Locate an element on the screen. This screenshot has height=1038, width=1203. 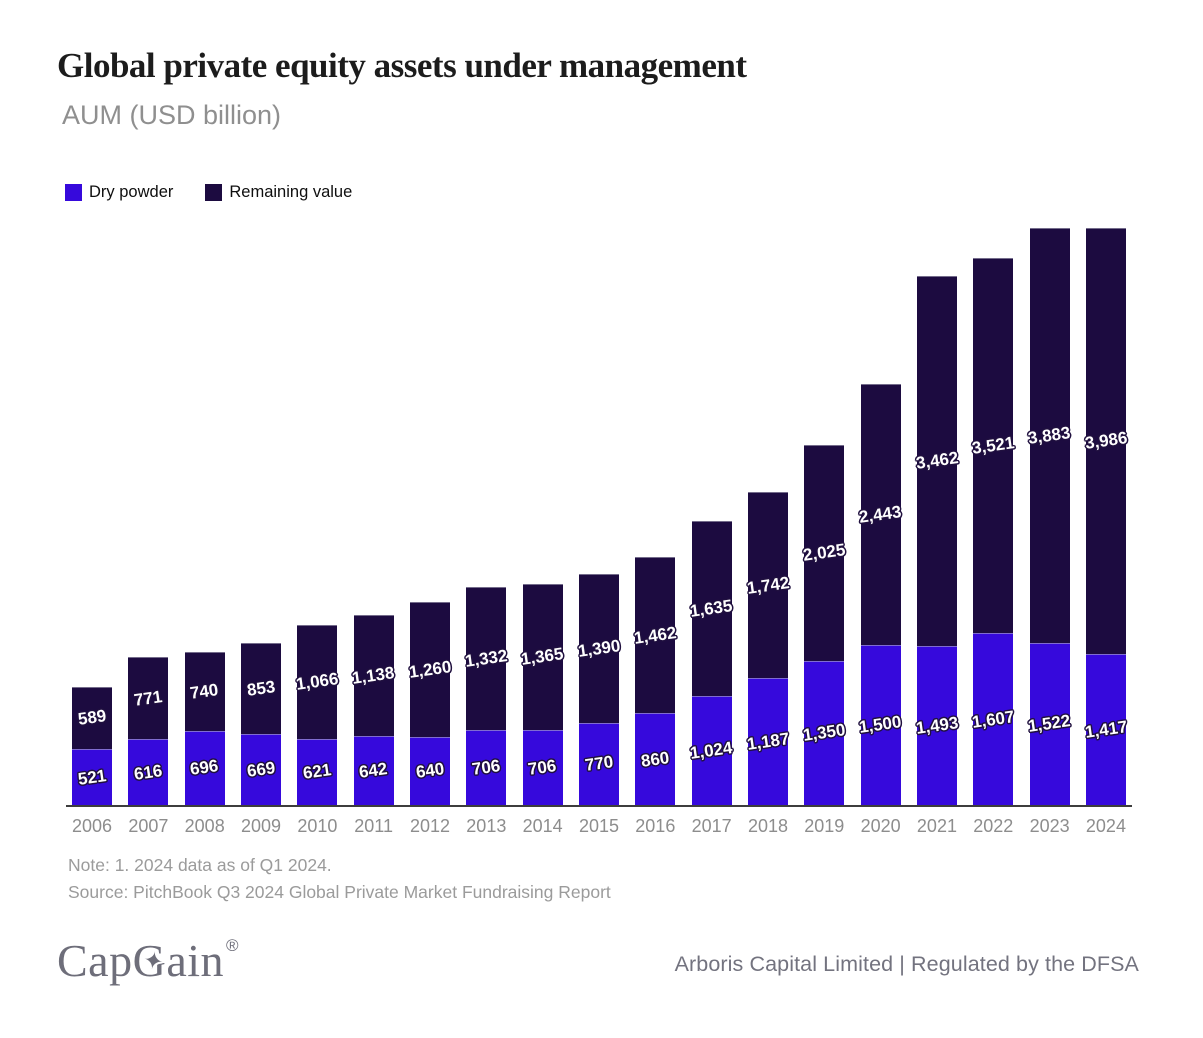
value-label-remaining-value-2016: 1,462 is located at coordinates (655, 635).